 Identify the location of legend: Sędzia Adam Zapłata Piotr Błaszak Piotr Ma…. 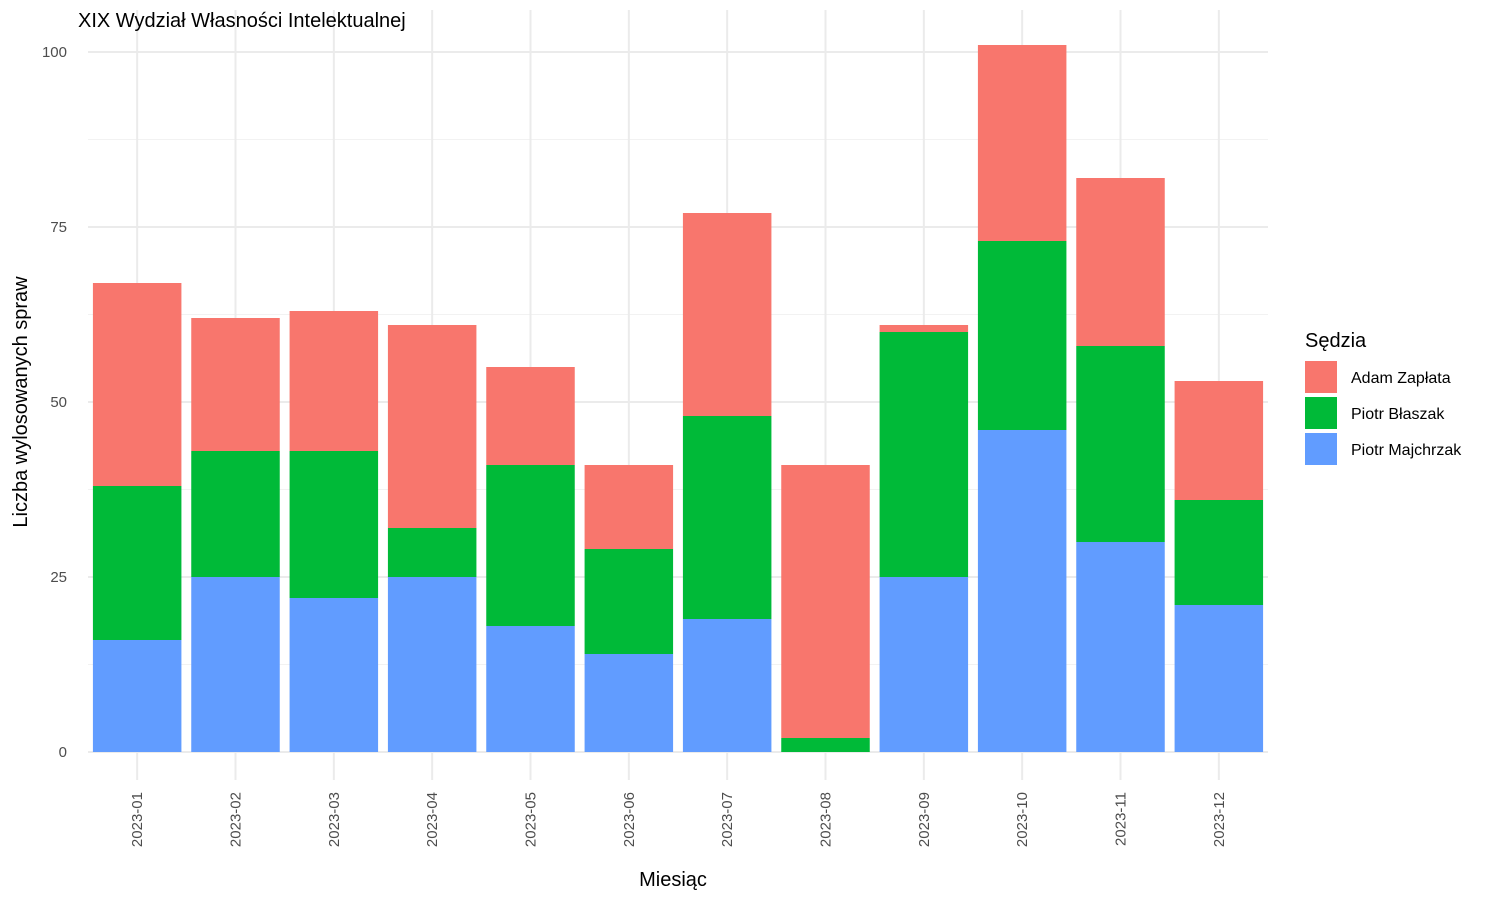
(1383, 397).